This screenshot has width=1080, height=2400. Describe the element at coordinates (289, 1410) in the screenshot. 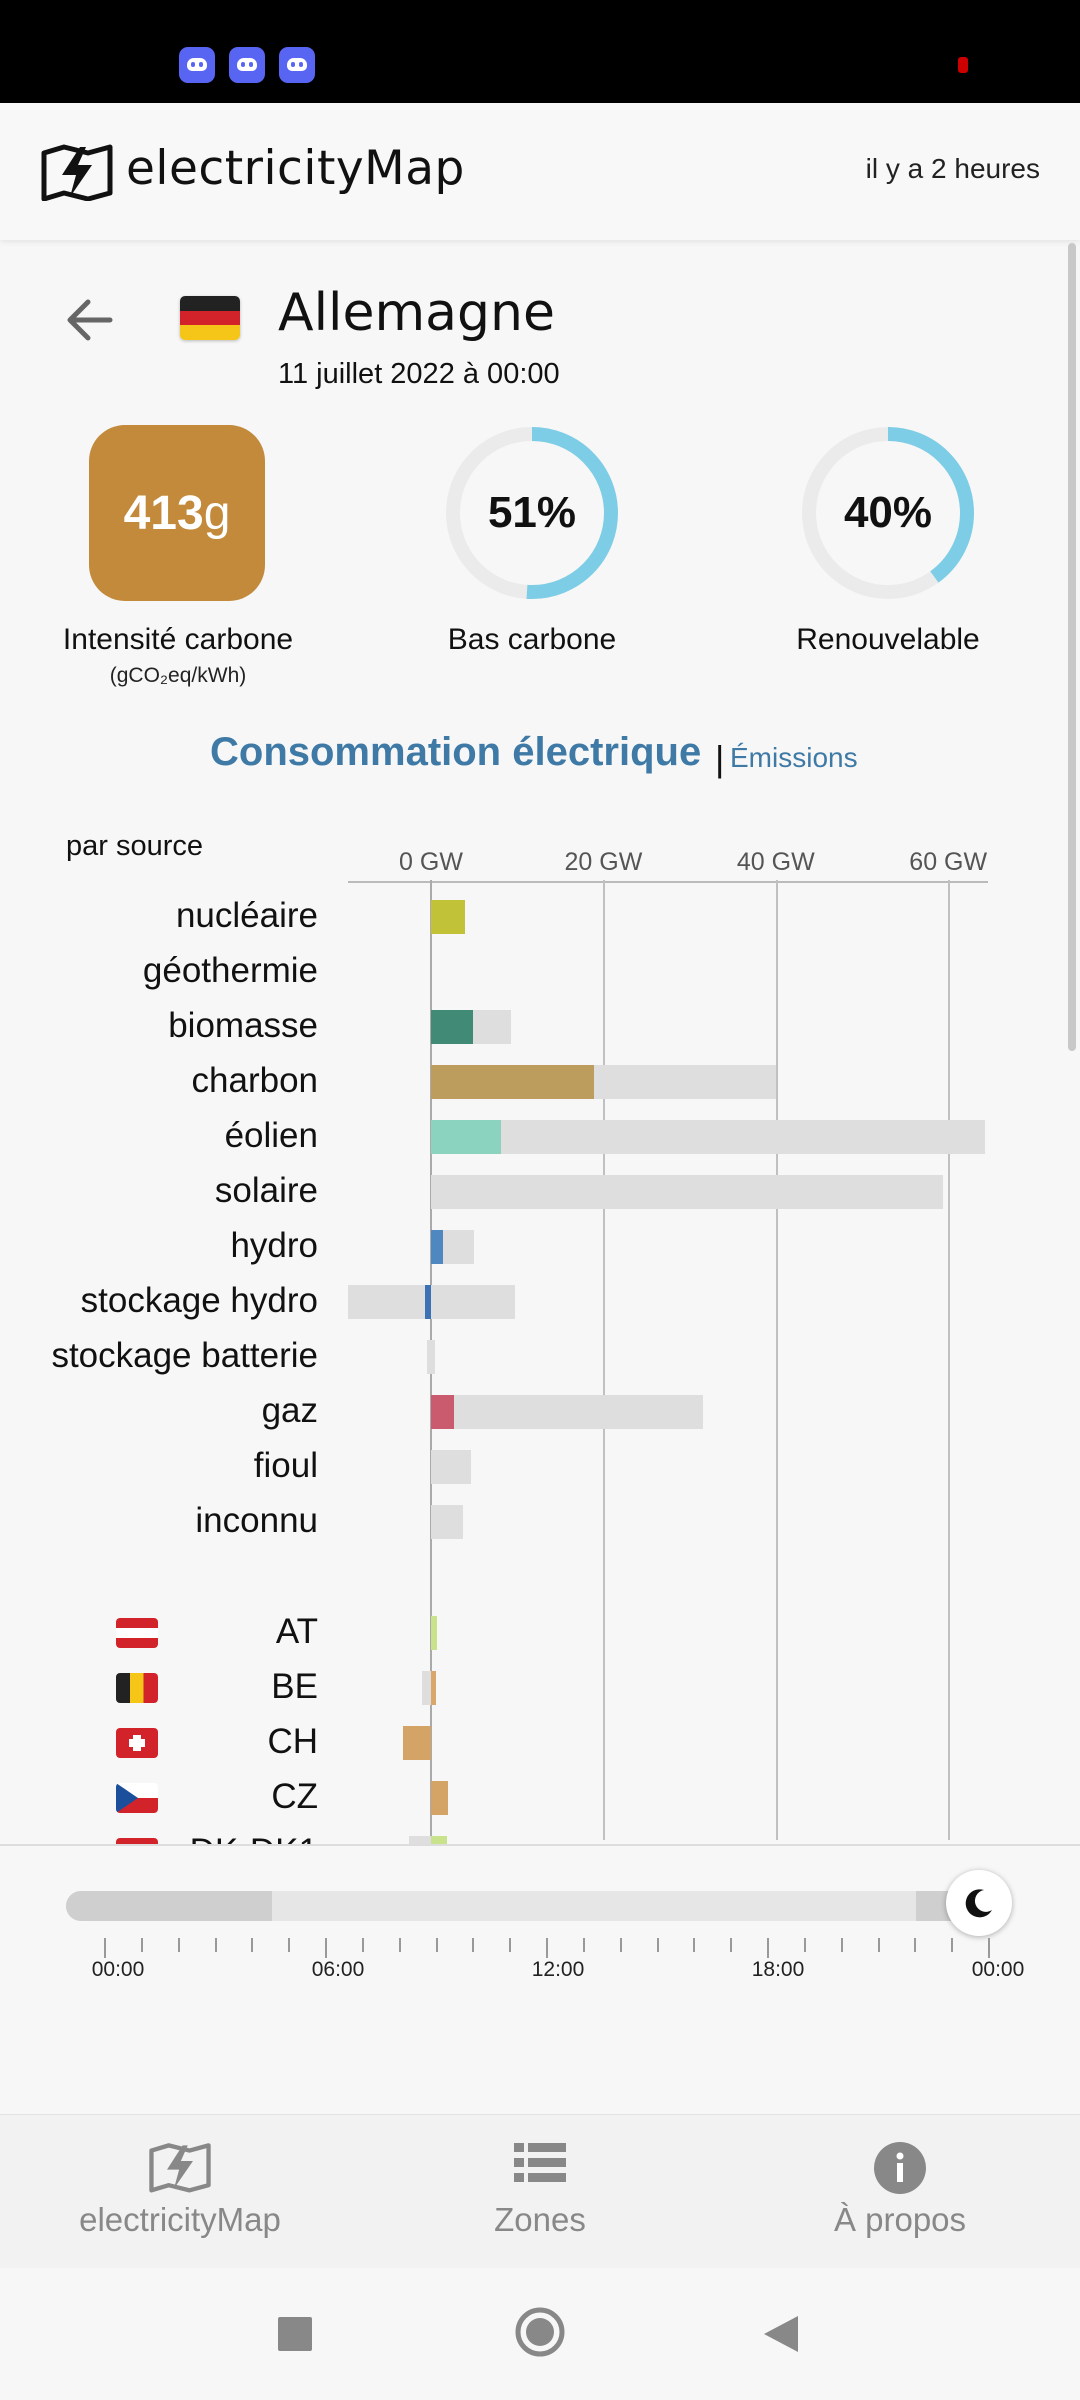

I see `source-label: gaz` at that location.